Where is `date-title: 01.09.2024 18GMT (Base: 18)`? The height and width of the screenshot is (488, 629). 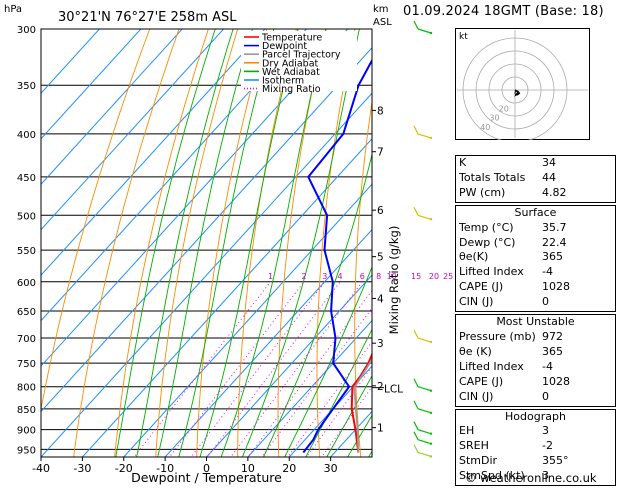
date-title: 01.09.2024 18GMT (Base: 18) is located at coordinates (503, 11).